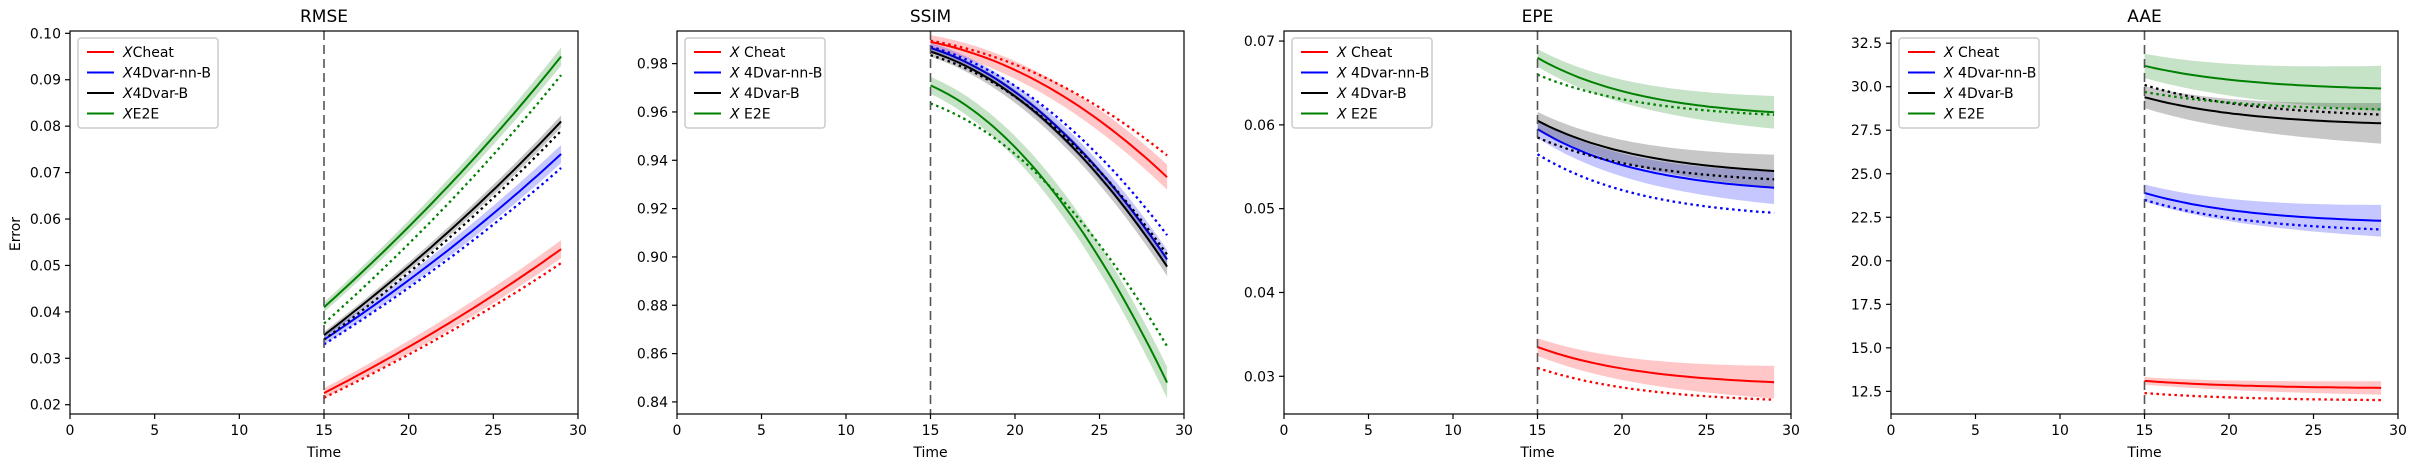  What do you see at coordinates (140, 115) in the screenshot?
I see `legend-label: XE2E` at bounding box center [140, 115].